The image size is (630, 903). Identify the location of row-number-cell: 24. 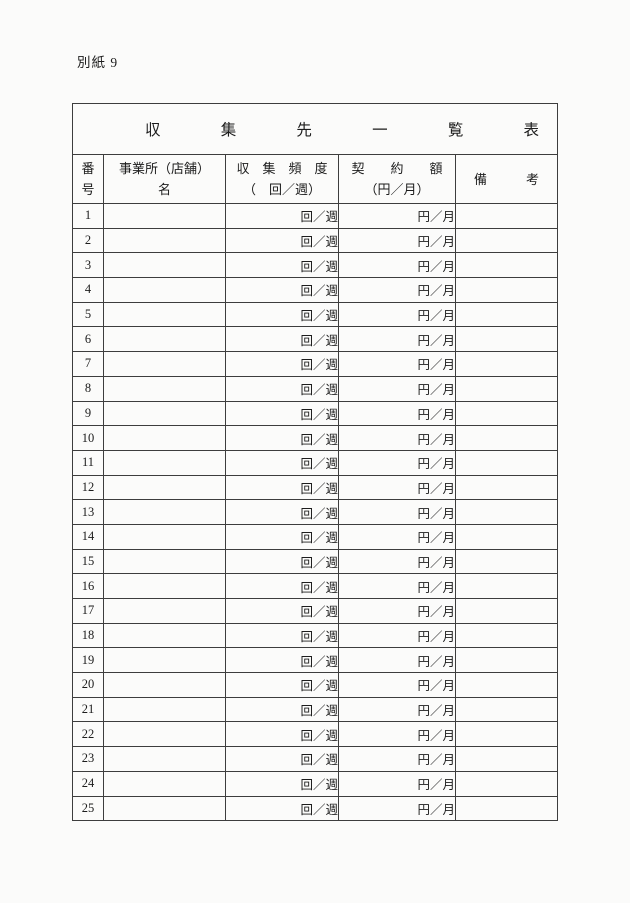
(88, 783).